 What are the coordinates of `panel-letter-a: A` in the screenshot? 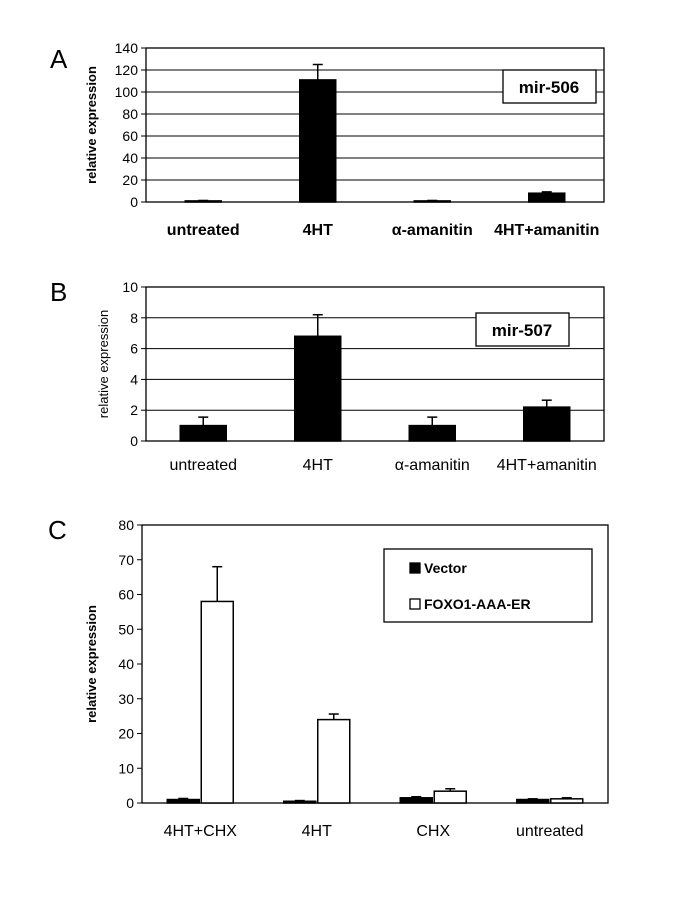 It's located at (59, 59).